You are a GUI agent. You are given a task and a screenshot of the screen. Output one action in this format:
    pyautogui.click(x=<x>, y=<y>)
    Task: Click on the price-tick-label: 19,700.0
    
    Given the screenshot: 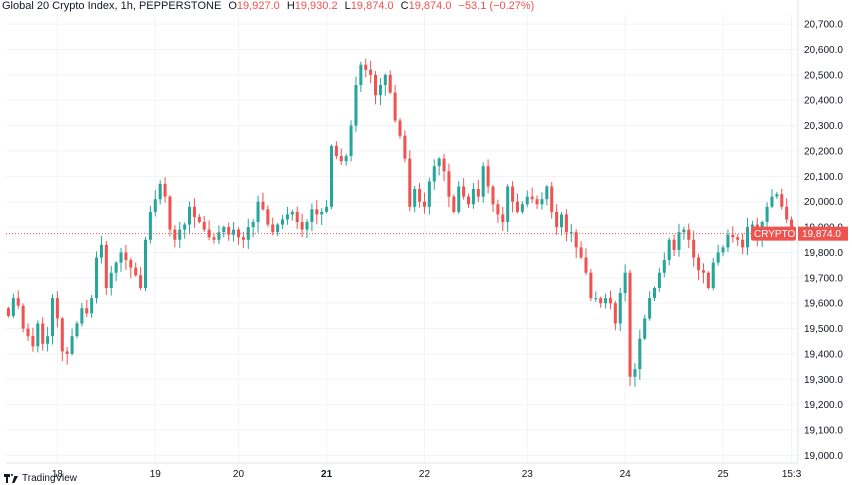 What is the action you would take?
    pyautogui.click(x=823, y=278)
    